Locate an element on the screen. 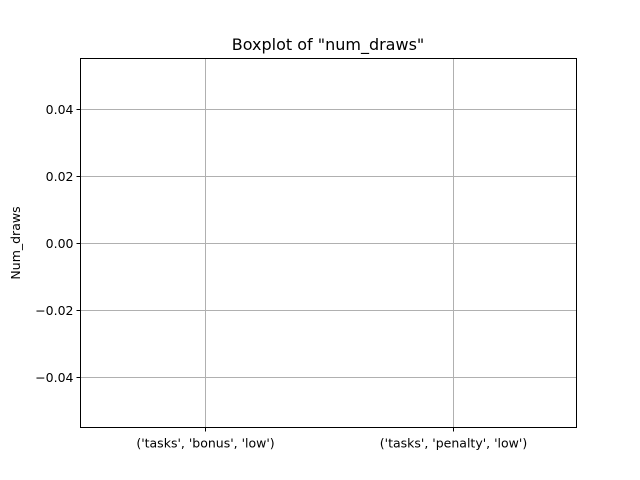  y-tick-label: 0.02 is located at coordinates (60, 176).